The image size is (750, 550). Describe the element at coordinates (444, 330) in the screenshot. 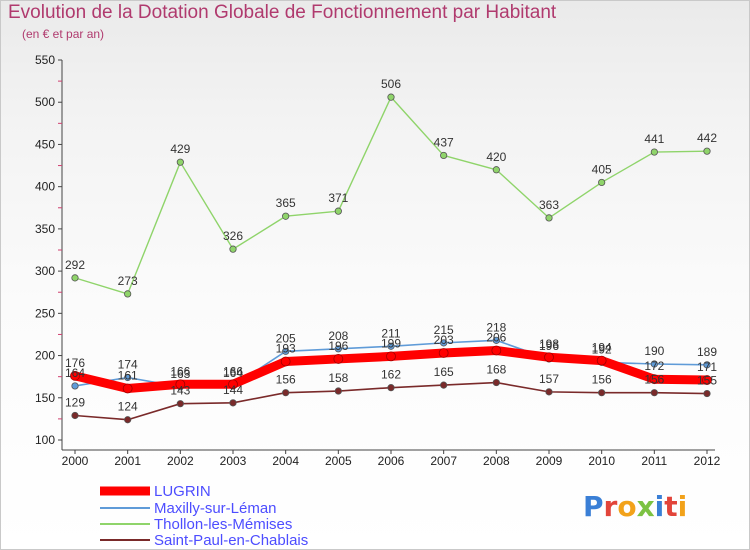

I see `data-label: 215` at that location.